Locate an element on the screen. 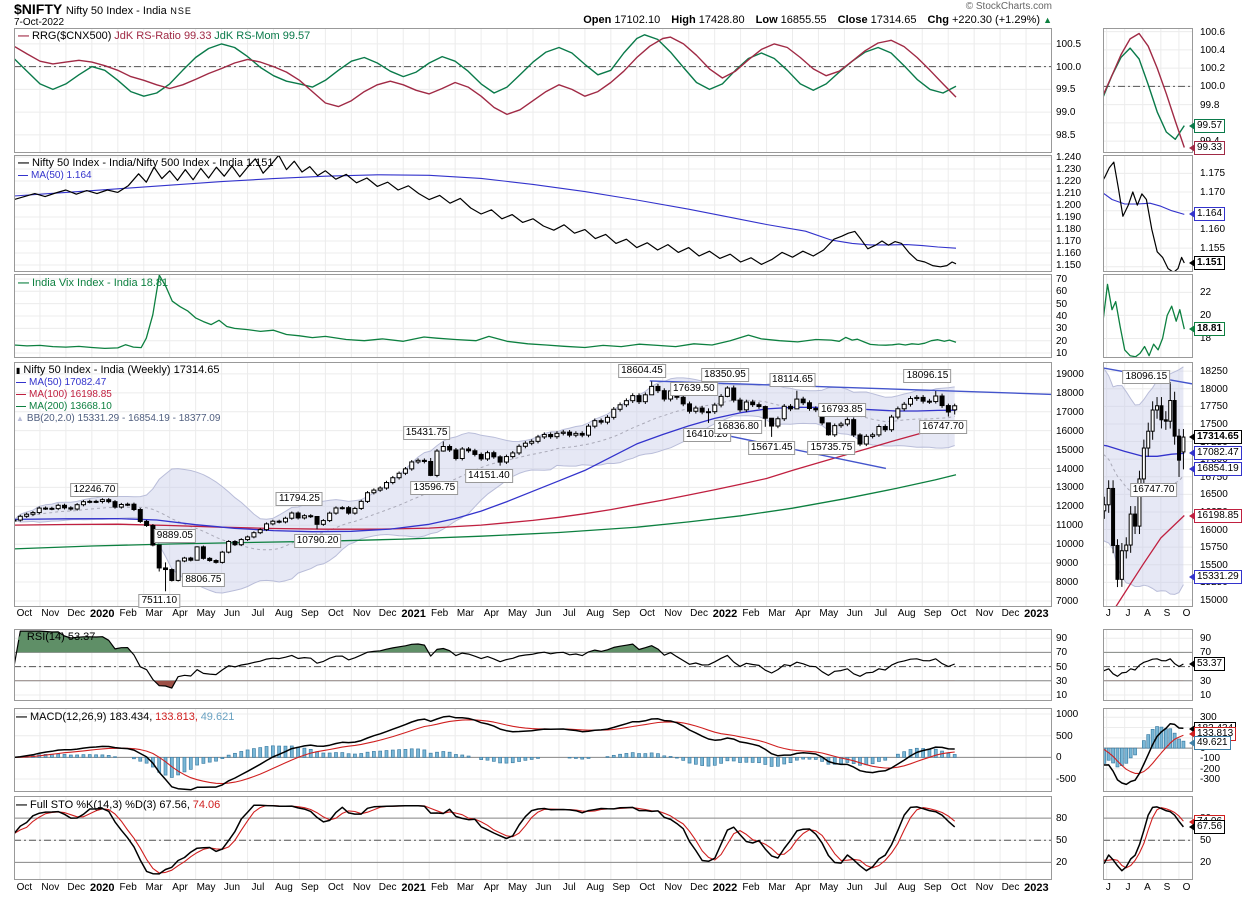 The height and width of the screenshot is (900, 1250). y-axis-tick-label: 14000 is located at coordinates (1070, 469).